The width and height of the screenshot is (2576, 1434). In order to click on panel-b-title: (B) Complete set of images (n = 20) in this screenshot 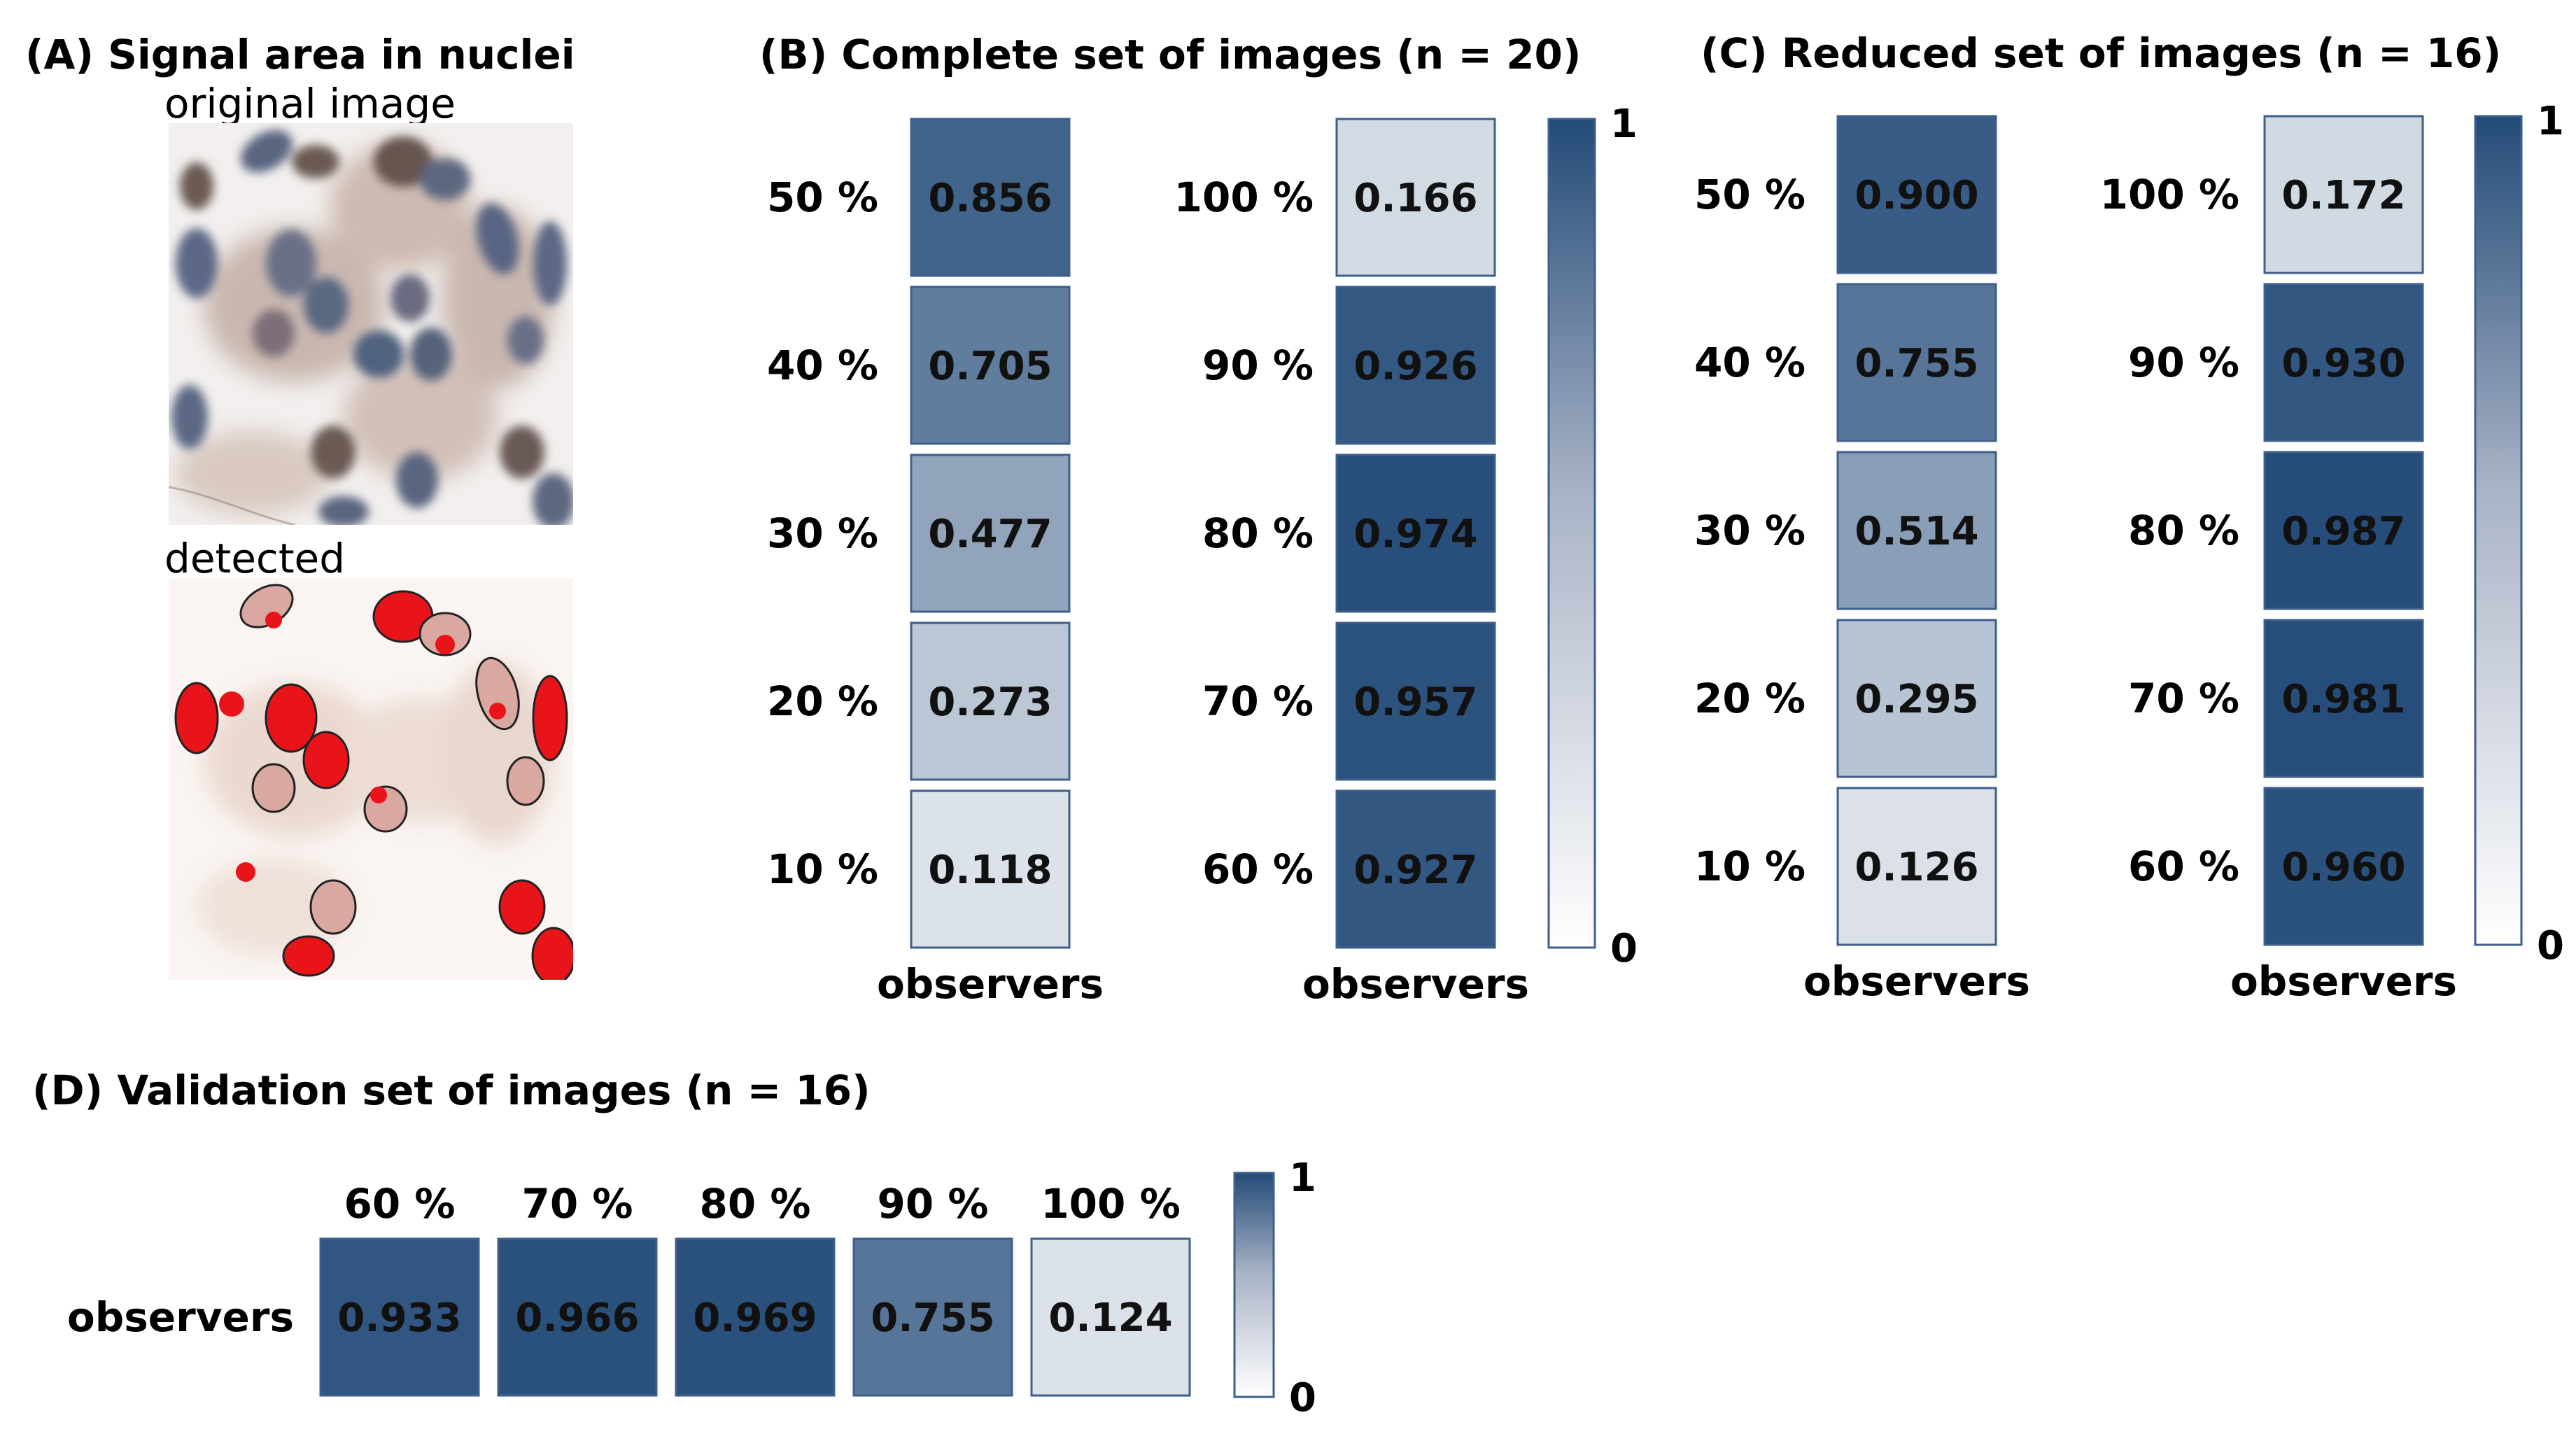, I will do `click(1170, 55)`.